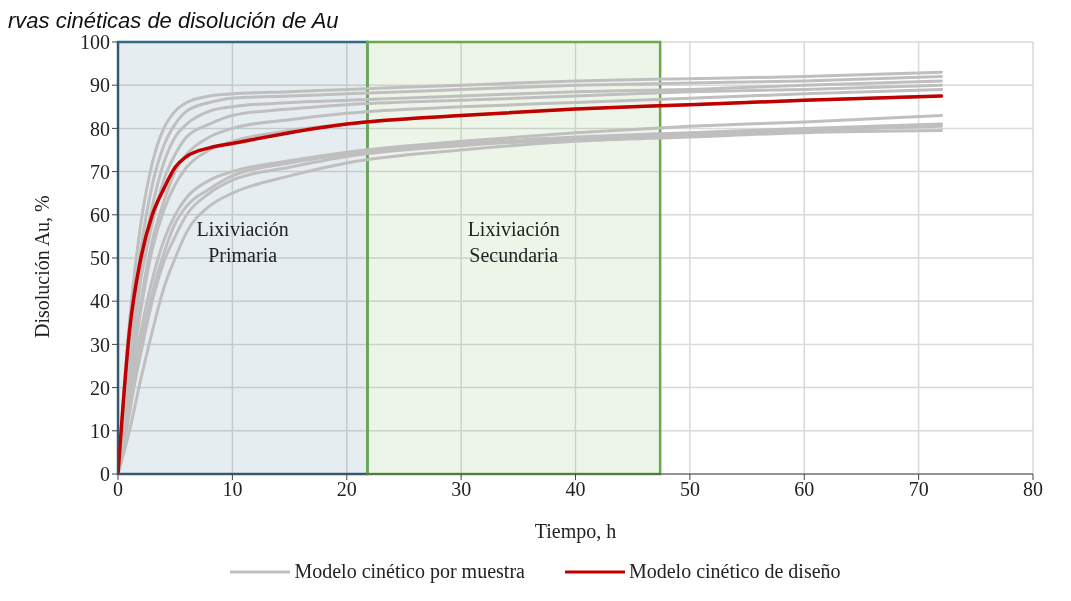 The width and height of the screenshot is (1071, 601). Describe the element at coordinates (461, 489) in the screenshot. I see `x-tick-label: 30` at that location.